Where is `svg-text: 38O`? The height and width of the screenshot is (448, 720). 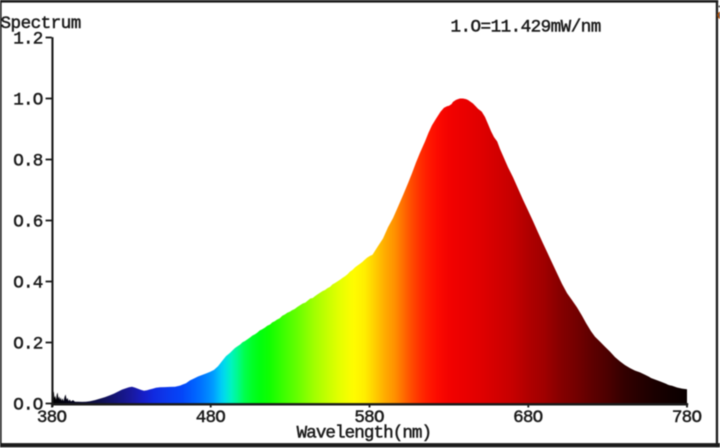 svg-text: 38O is located at coordinates (52, 418).